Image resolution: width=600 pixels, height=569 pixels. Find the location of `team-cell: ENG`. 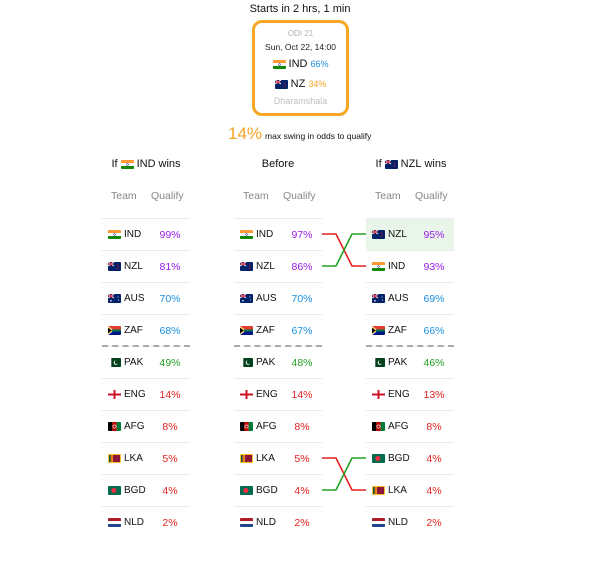

team-cell: ENG is located at coordinates (258, 394).